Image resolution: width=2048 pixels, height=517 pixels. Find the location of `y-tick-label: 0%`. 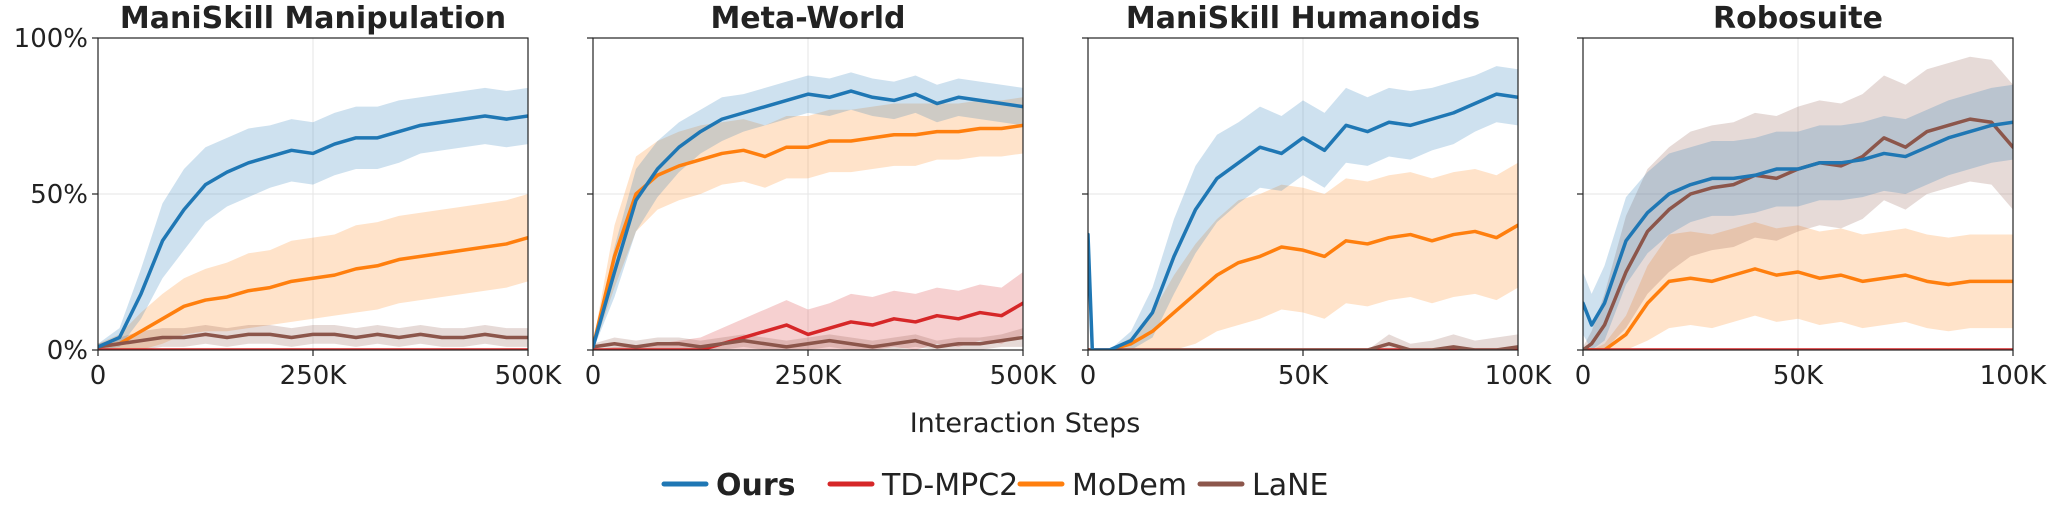

y-tick-label: 0% is located at coordinates (67, 351).